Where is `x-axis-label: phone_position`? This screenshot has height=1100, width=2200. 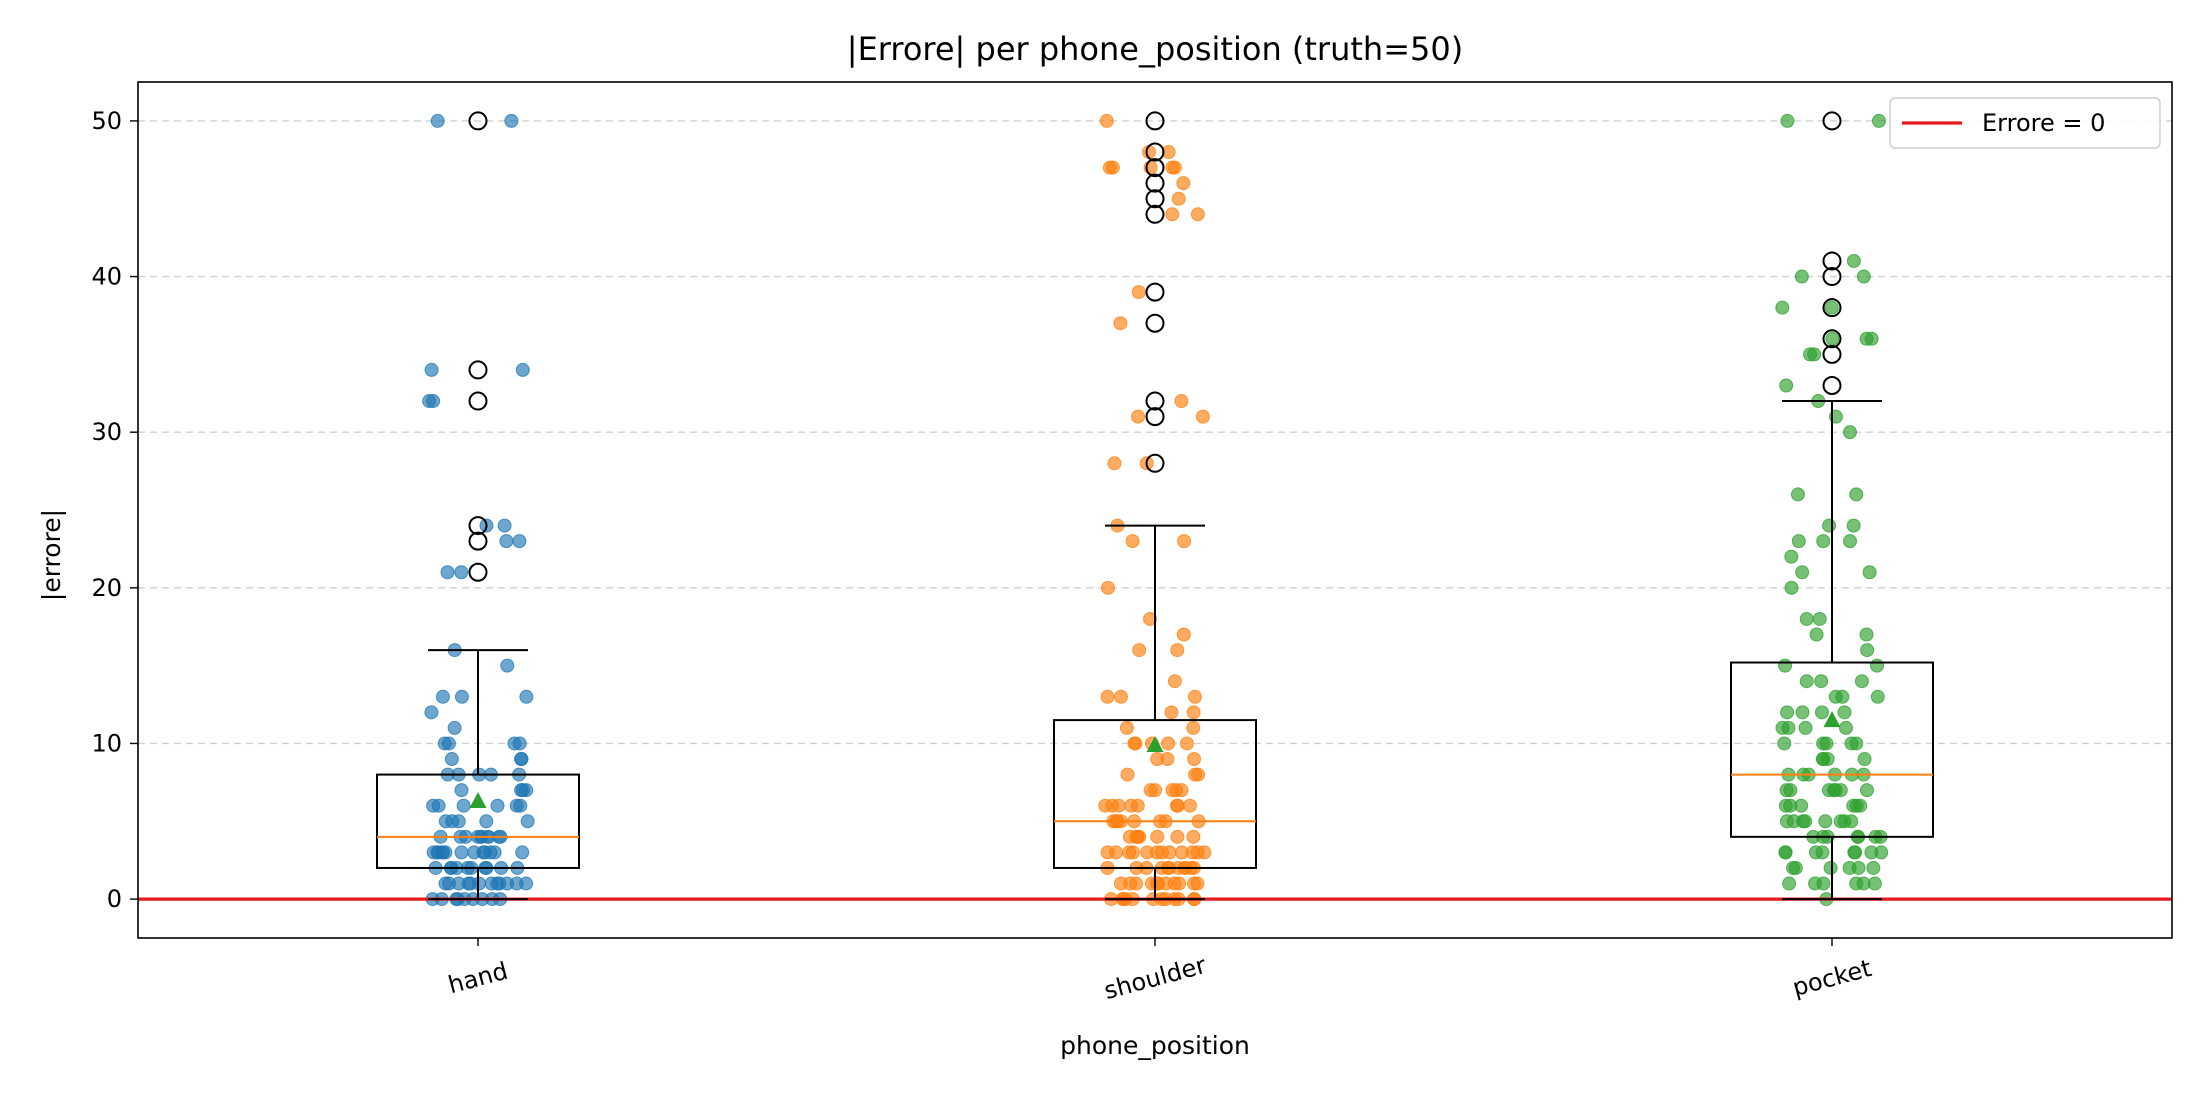 x-axis-label: phone_position is located at coordinates (1155, 1045).